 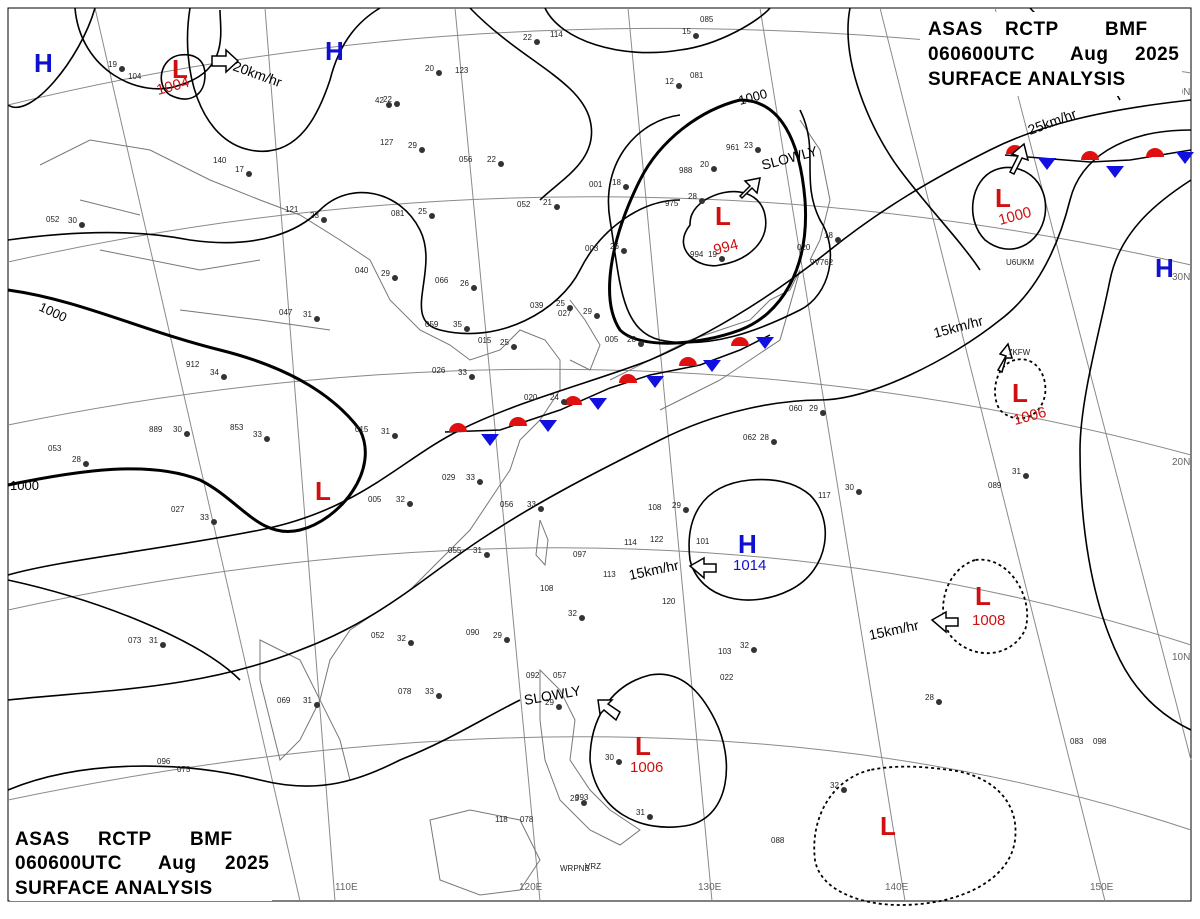 What do you see at coordinates (362, 270) in the screenshot?
I see `station-value: 040` at bounding box center [362, 270].